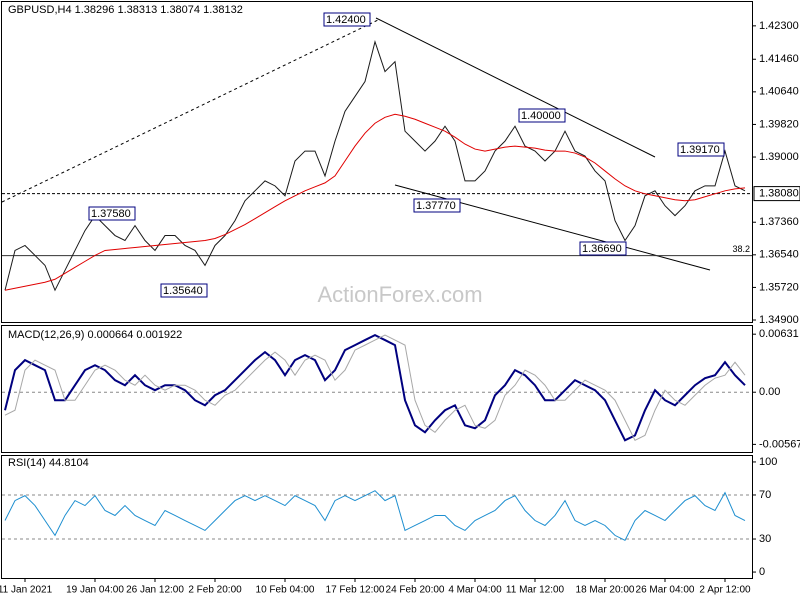  Describe the element at coordinates (779, 26) in the screenshot. I see `y-tick-label: 1.42300` at that location.